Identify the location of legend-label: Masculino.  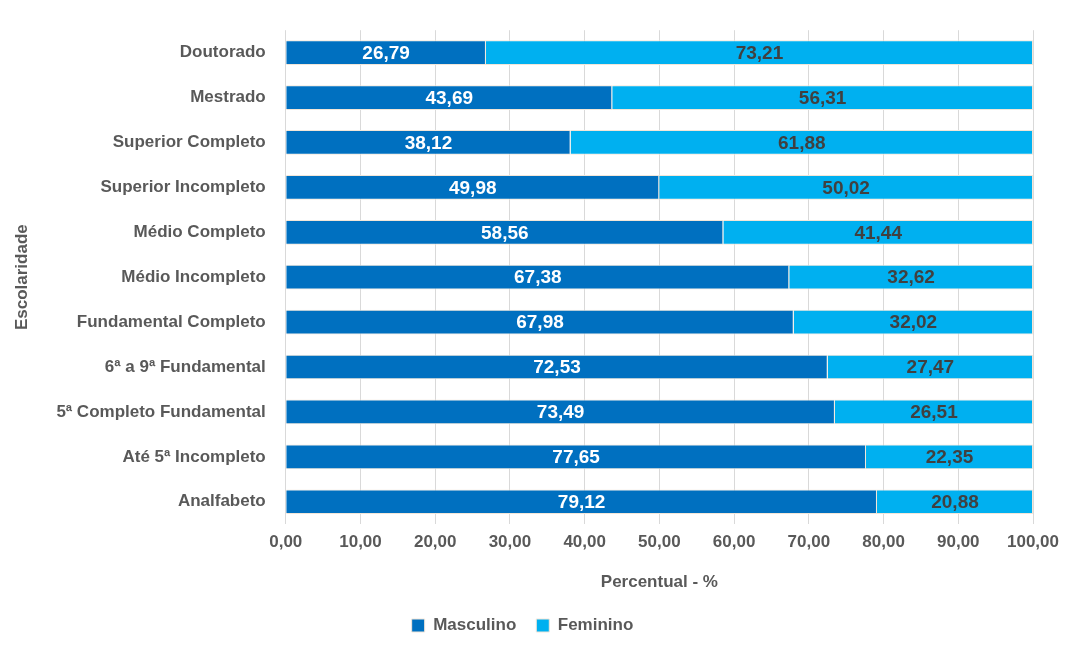
(475, 625).